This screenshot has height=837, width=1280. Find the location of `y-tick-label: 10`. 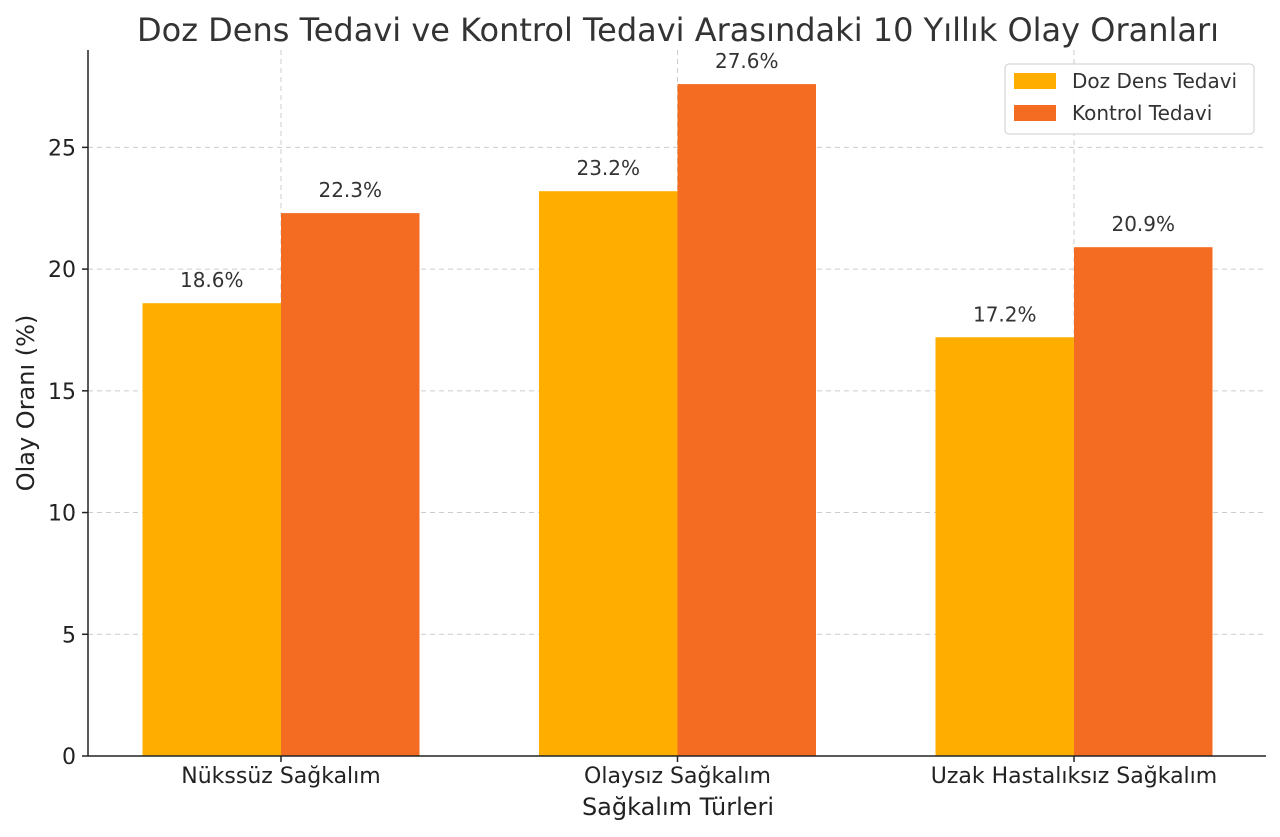

y-tick-label: 10 is located at coordinates (62, 514).